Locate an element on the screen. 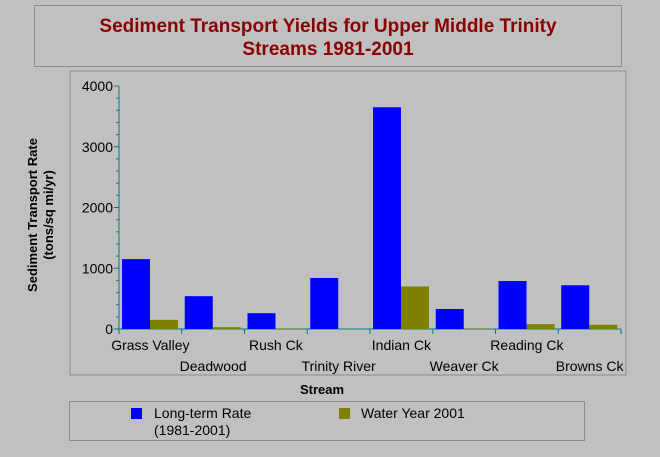  y-tick-label: 1000 is located at coordinates (97, 268).